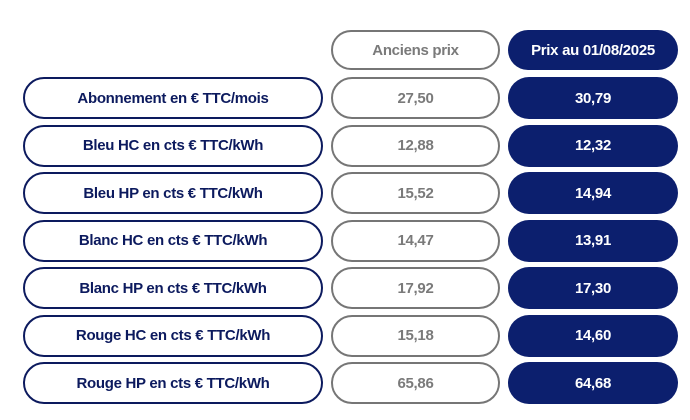  I want to click on row-label: Rouge HC en cts € TTC/kWh, so click(173, 335).